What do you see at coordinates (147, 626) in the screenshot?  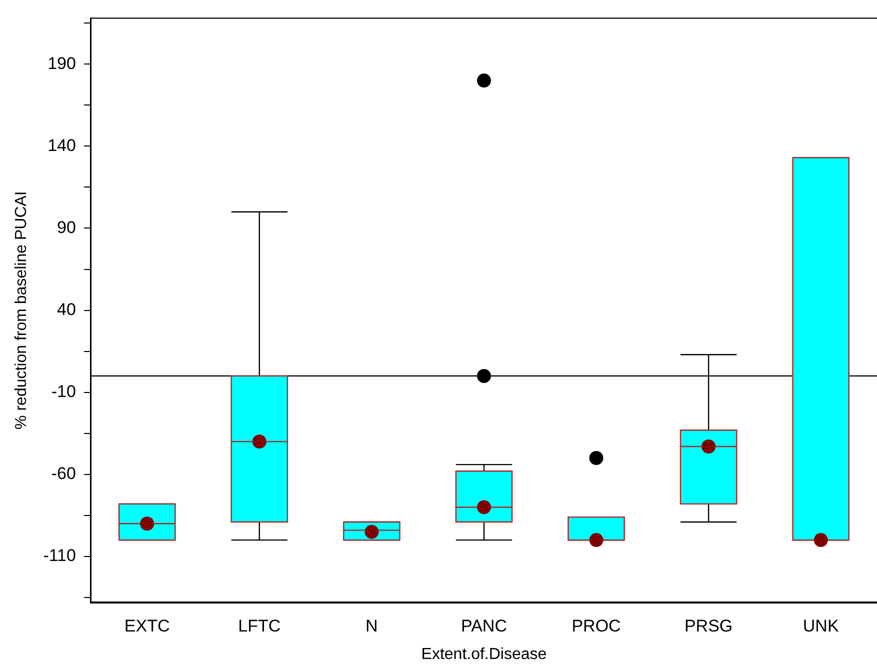 I see `x-tick-label: EXTC` at bounding box center [147, 626].